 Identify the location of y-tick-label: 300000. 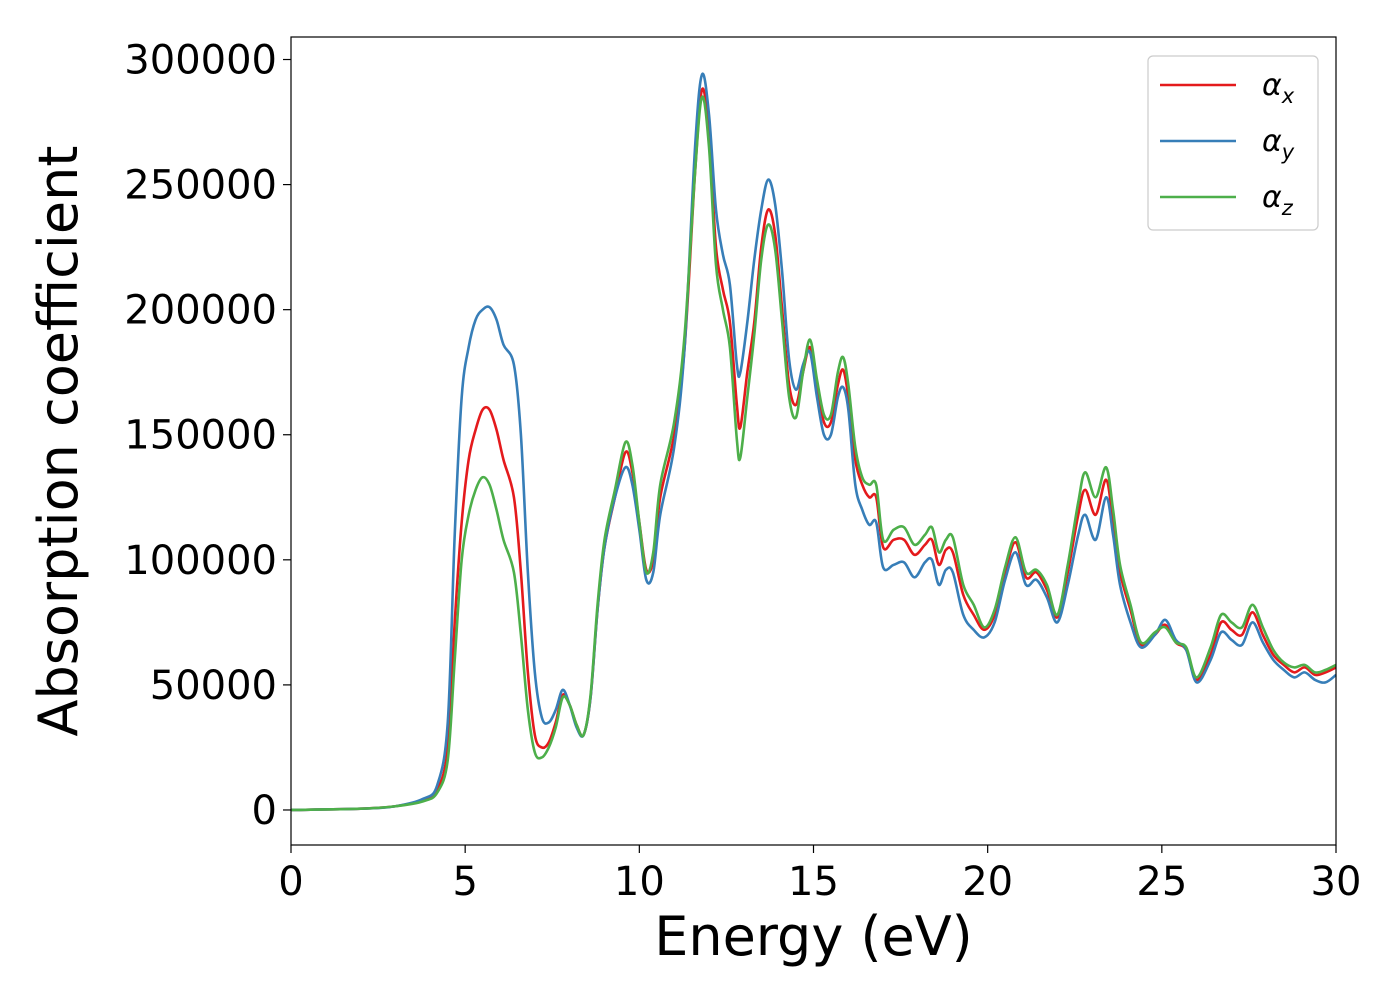
(200, 61).